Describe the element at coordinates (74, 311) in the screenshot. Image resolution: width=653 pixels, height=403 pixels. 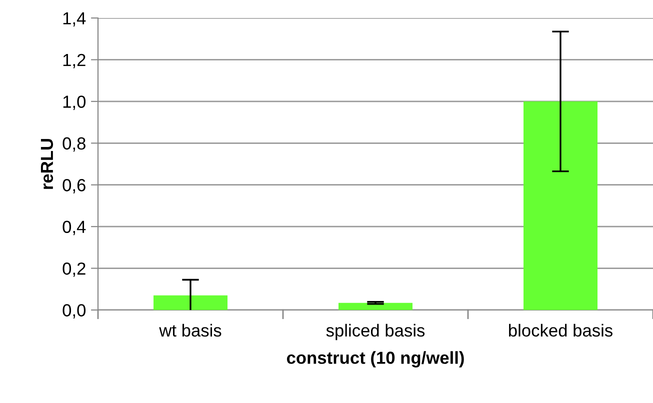
I see `y-tick-label: 0,0` at that location.